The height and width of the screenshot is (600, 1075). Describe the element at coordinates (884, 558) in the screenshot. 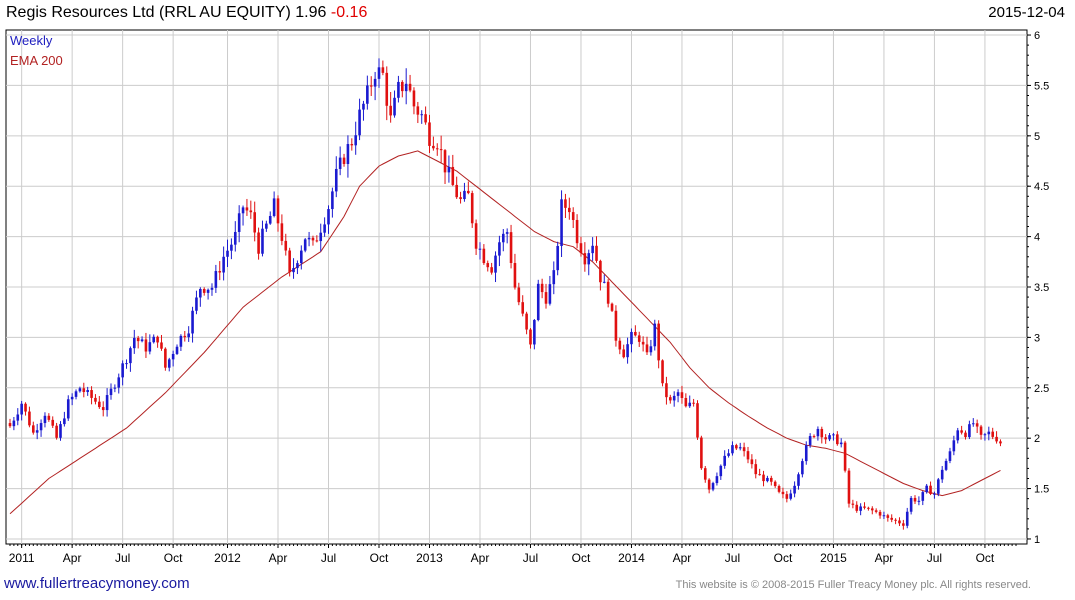

I see `x-tick-label: Apr` at that location.